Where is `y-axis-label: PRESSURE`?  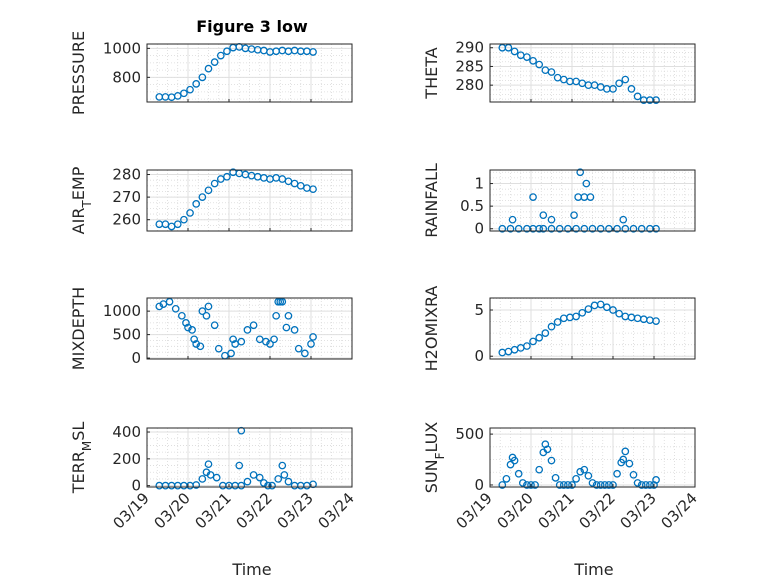
y-axis-label: PRESSURE is located at coordinates (78, 73).